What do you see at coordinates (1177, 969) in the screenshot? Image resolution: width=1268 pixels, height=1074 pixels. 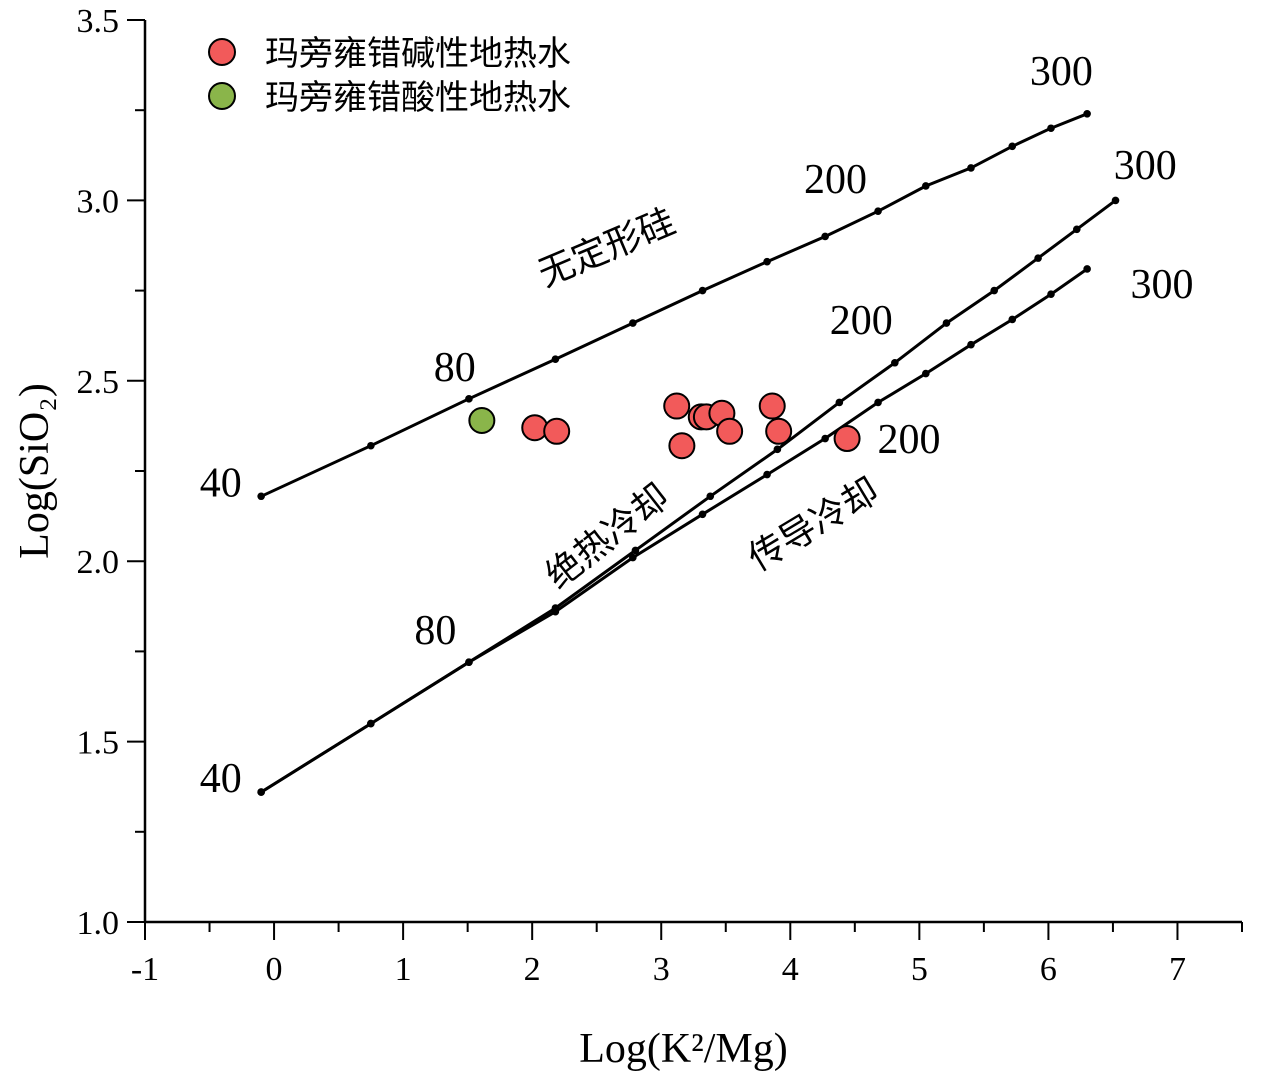 I see `x-tick-label: 7` at bounding box center [1177, 969].